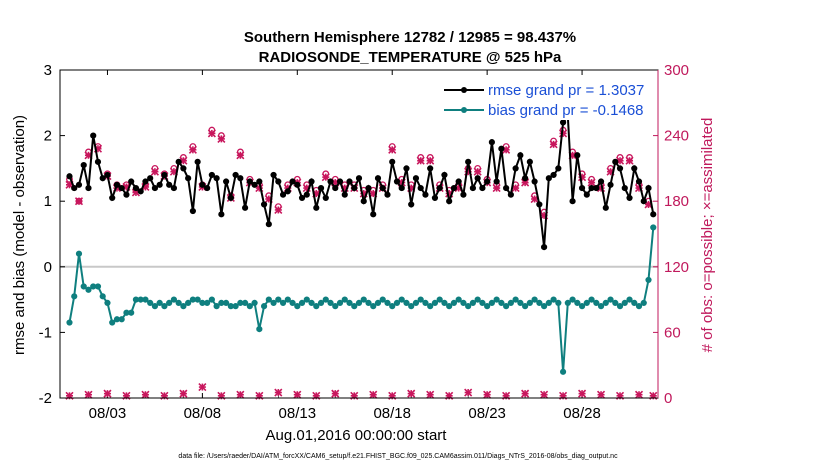  Describe the element at coordinates (108, 413) in the screenshot. I see `x-tick-label-0: 08/03` at that location.